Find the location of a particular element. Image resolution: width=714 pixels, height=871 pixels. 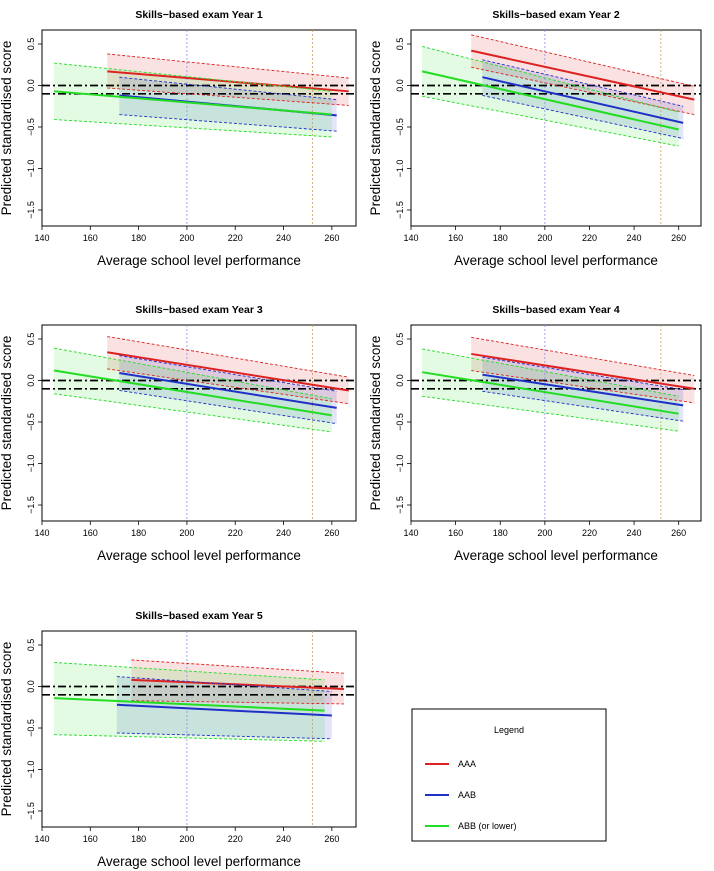

chart-title: Skills−based exam Year 3 is located at coordinates (199, 310).